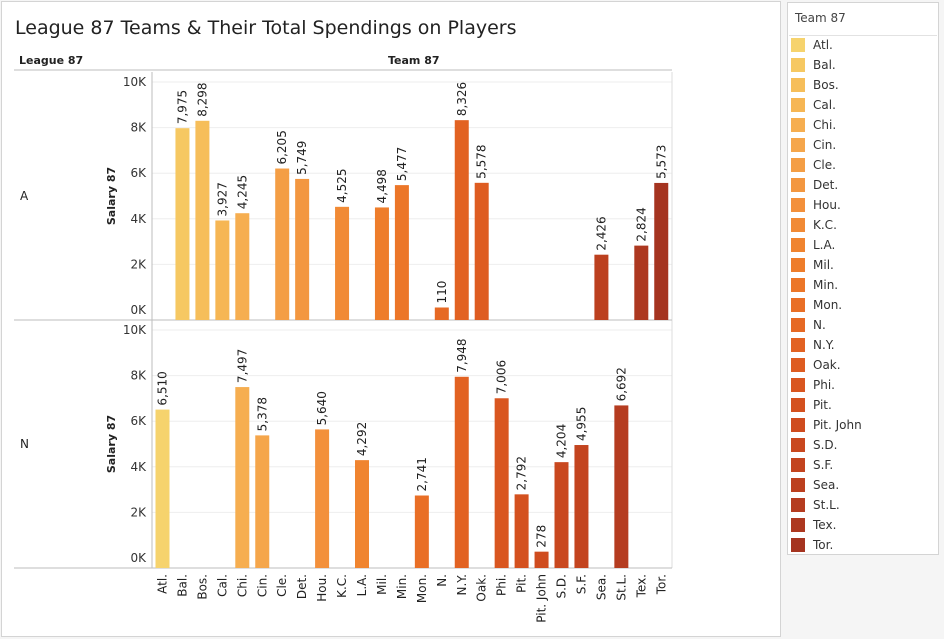 The height and width of the screenshot is (639, 944). I want to click on x-tick-label: Mil., so click(382, 584).